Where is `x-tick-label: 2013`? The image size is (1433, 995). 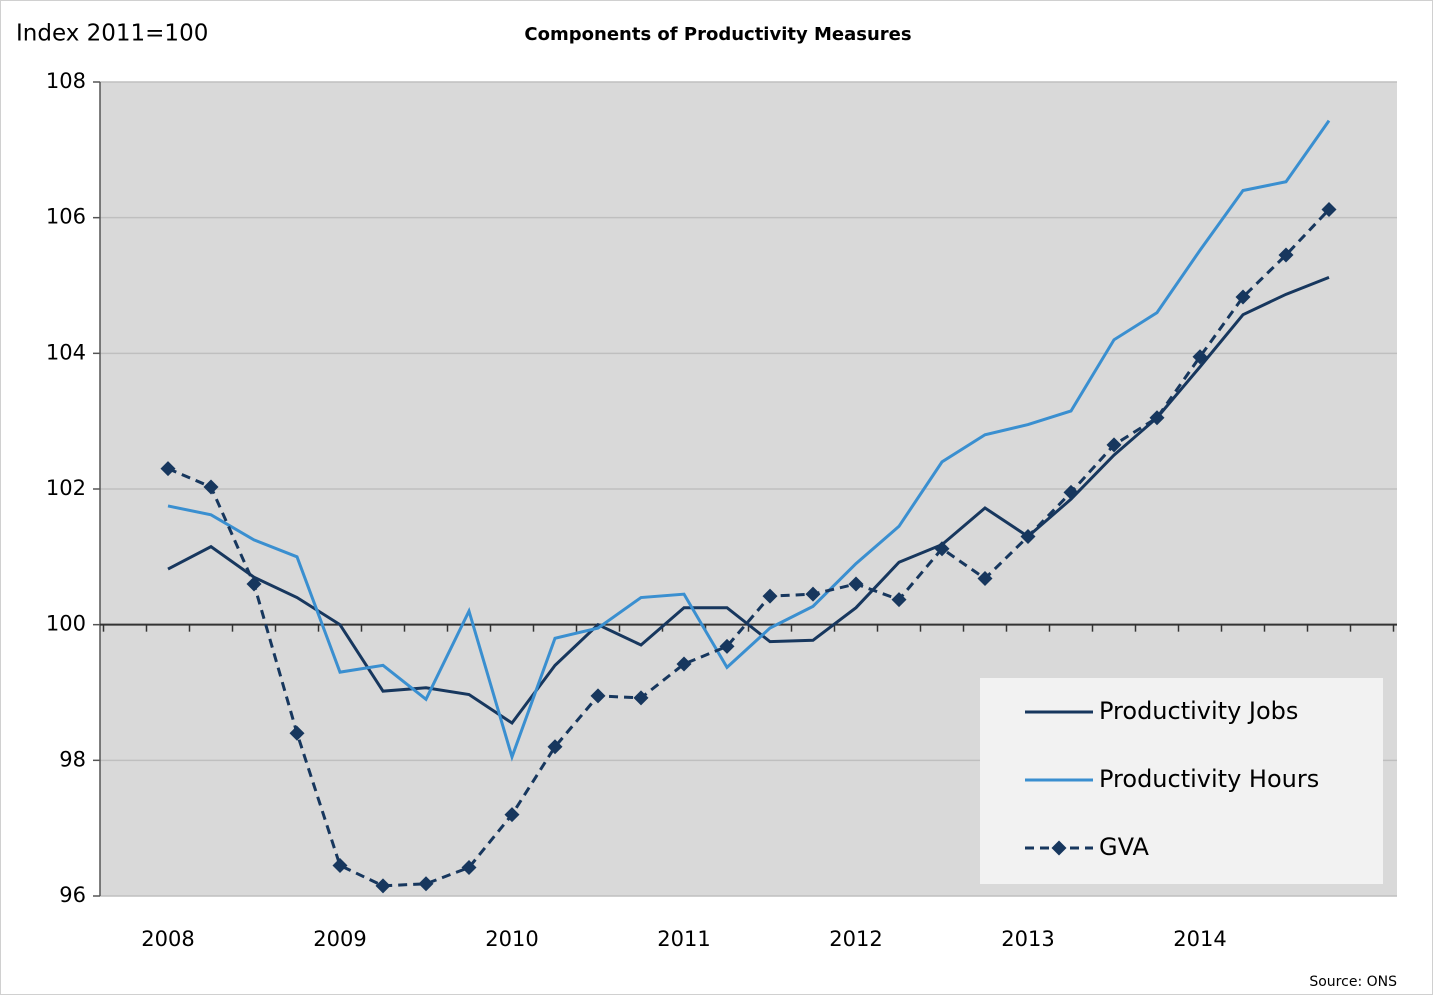
x-tick-label: 2013 is located at coordinates (1027, 939).